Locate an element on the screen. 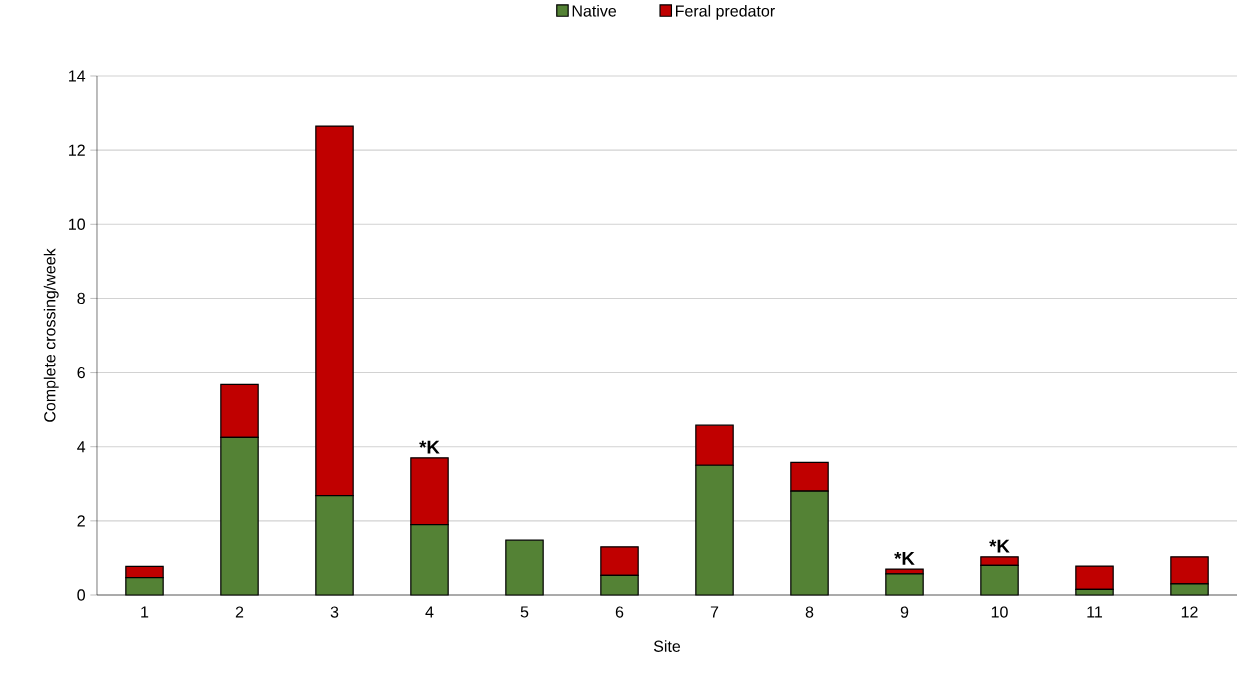 The width and height of the screenshot is (1254, 686). x-tick-label: 4 is located at coordinates (429, 612).